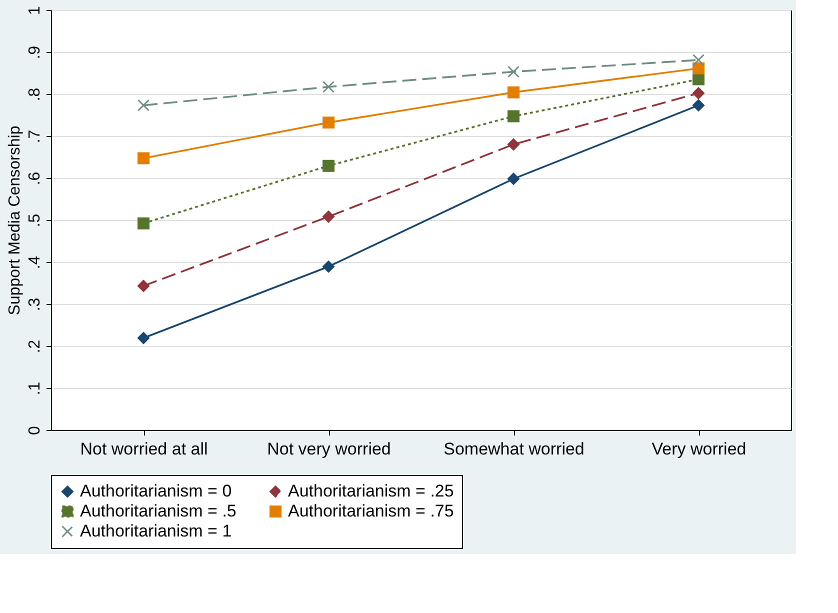 This screenshot has height=613, width=838. What do you see at coordinates (371, 491) in the screenshot?
I see `legend-label: Authoritarianism = .25` at bounding box center [371, 491].